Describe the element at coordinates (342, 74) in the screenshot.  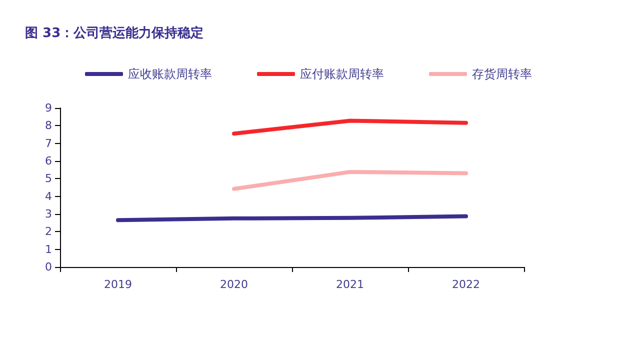
I see `legend-label: 应付账款周转率` at that location.